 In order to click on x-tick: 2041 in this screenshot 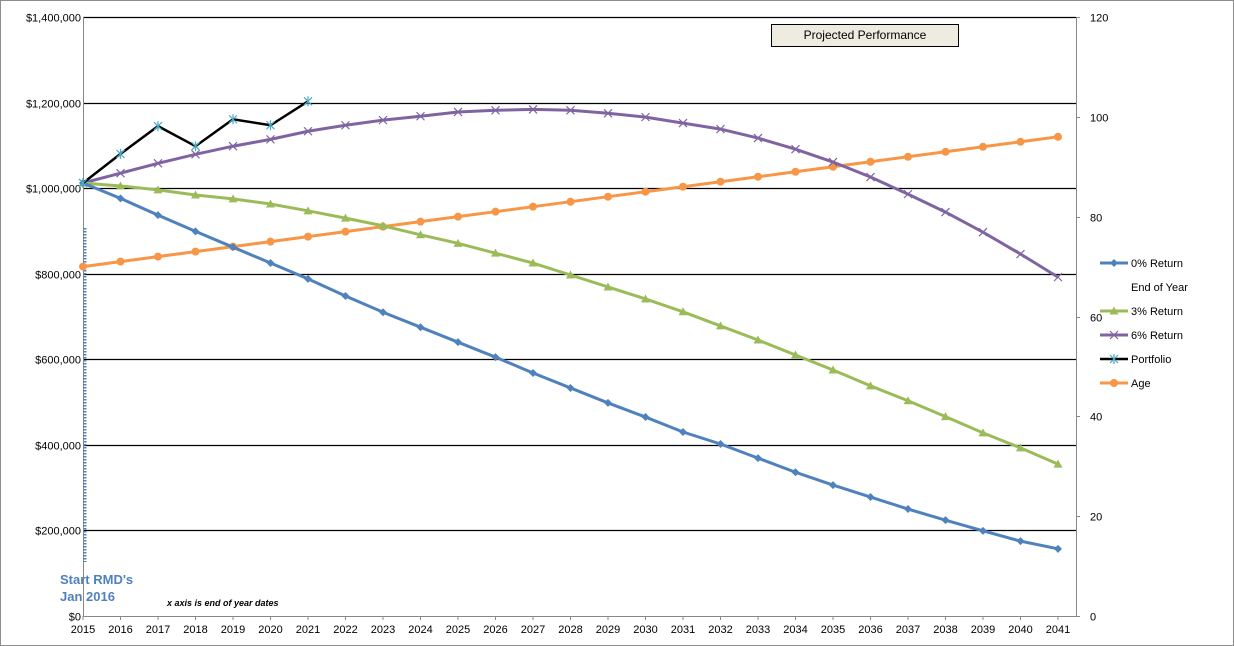, I will do `click(1058, 630)`.